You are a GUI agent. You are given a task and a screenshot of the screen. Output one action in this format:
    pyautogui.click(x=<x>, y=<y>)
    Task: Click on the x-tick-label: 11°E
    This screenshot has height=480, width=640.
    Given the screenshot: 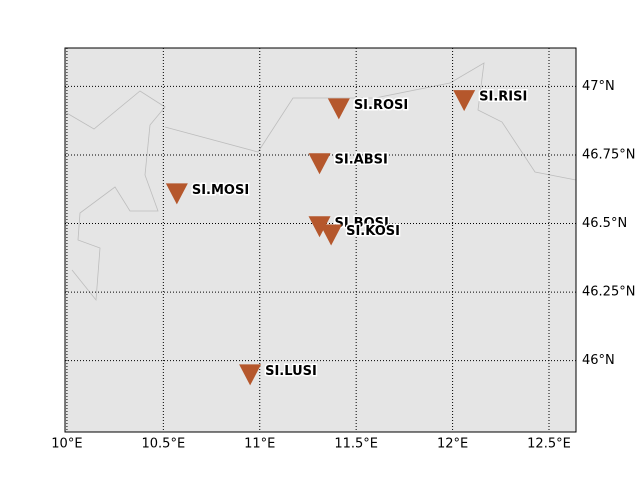 What is the action you would take?
    pyautogui.click(x=259, y=444)
    